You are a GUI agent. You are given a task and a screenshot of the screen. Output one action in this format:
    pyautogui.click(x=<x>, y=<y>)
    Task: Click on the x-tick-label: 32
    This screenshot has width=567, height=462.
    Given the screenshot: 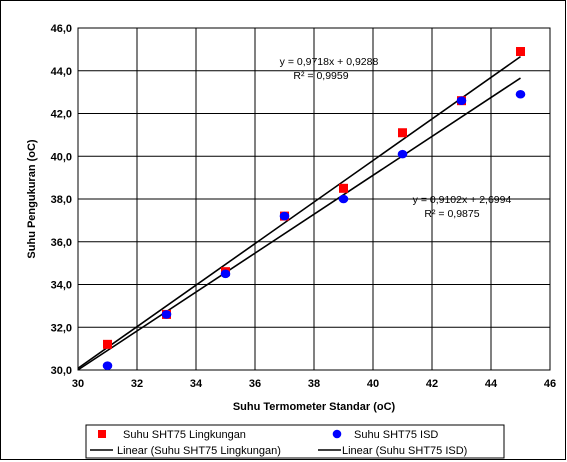 What is the action you would take?
    pyautogui.click(x=137, y=384)
    